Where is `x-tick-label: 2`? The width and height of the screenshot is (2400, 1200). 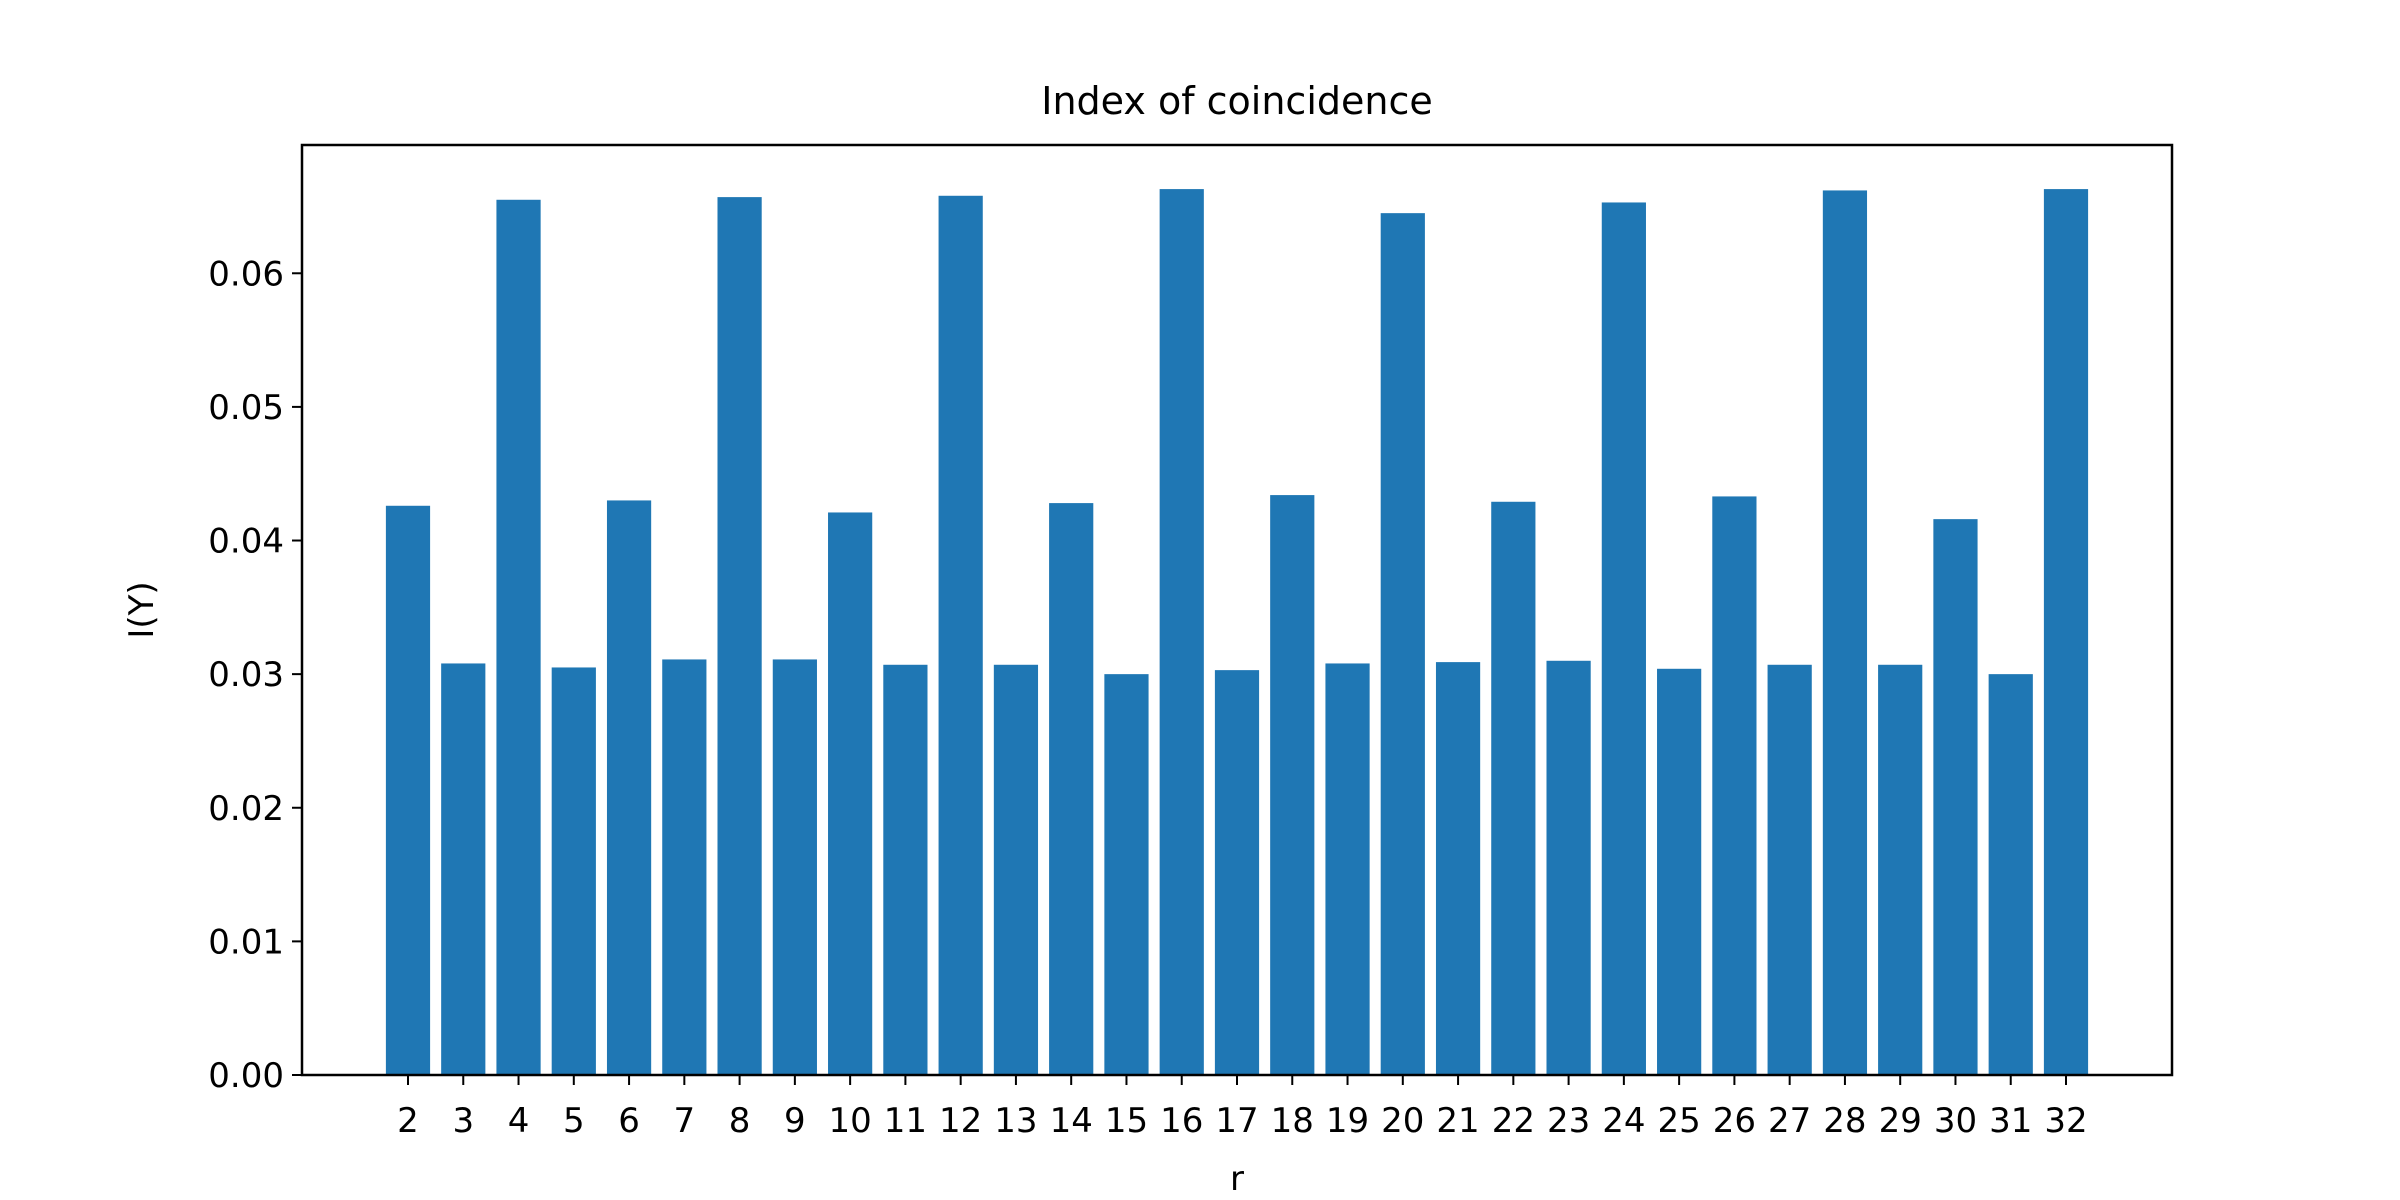 x-tick-label: 2 is located at coordinates (408, 1121).